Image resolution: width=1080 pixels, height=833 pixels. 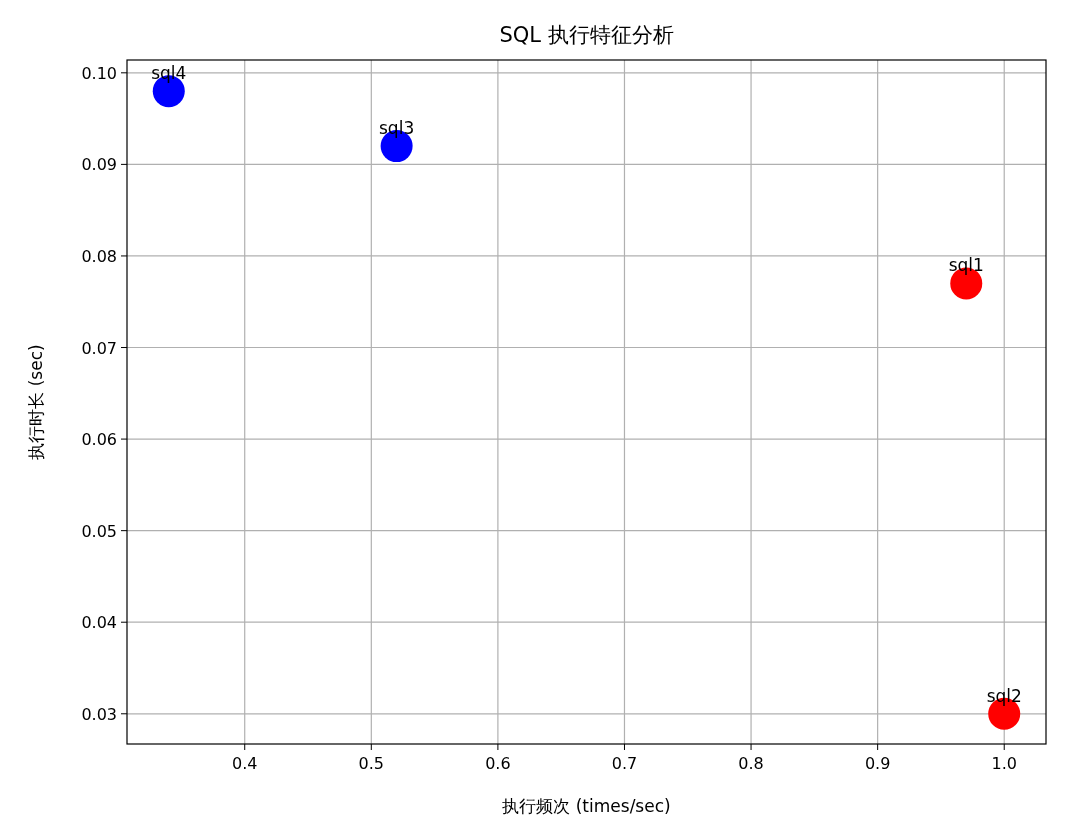 What do you see at coordinates (99, 348) in the screenshot?
I see `y-tick-label: 0.07` at bounding box center [99, 348].